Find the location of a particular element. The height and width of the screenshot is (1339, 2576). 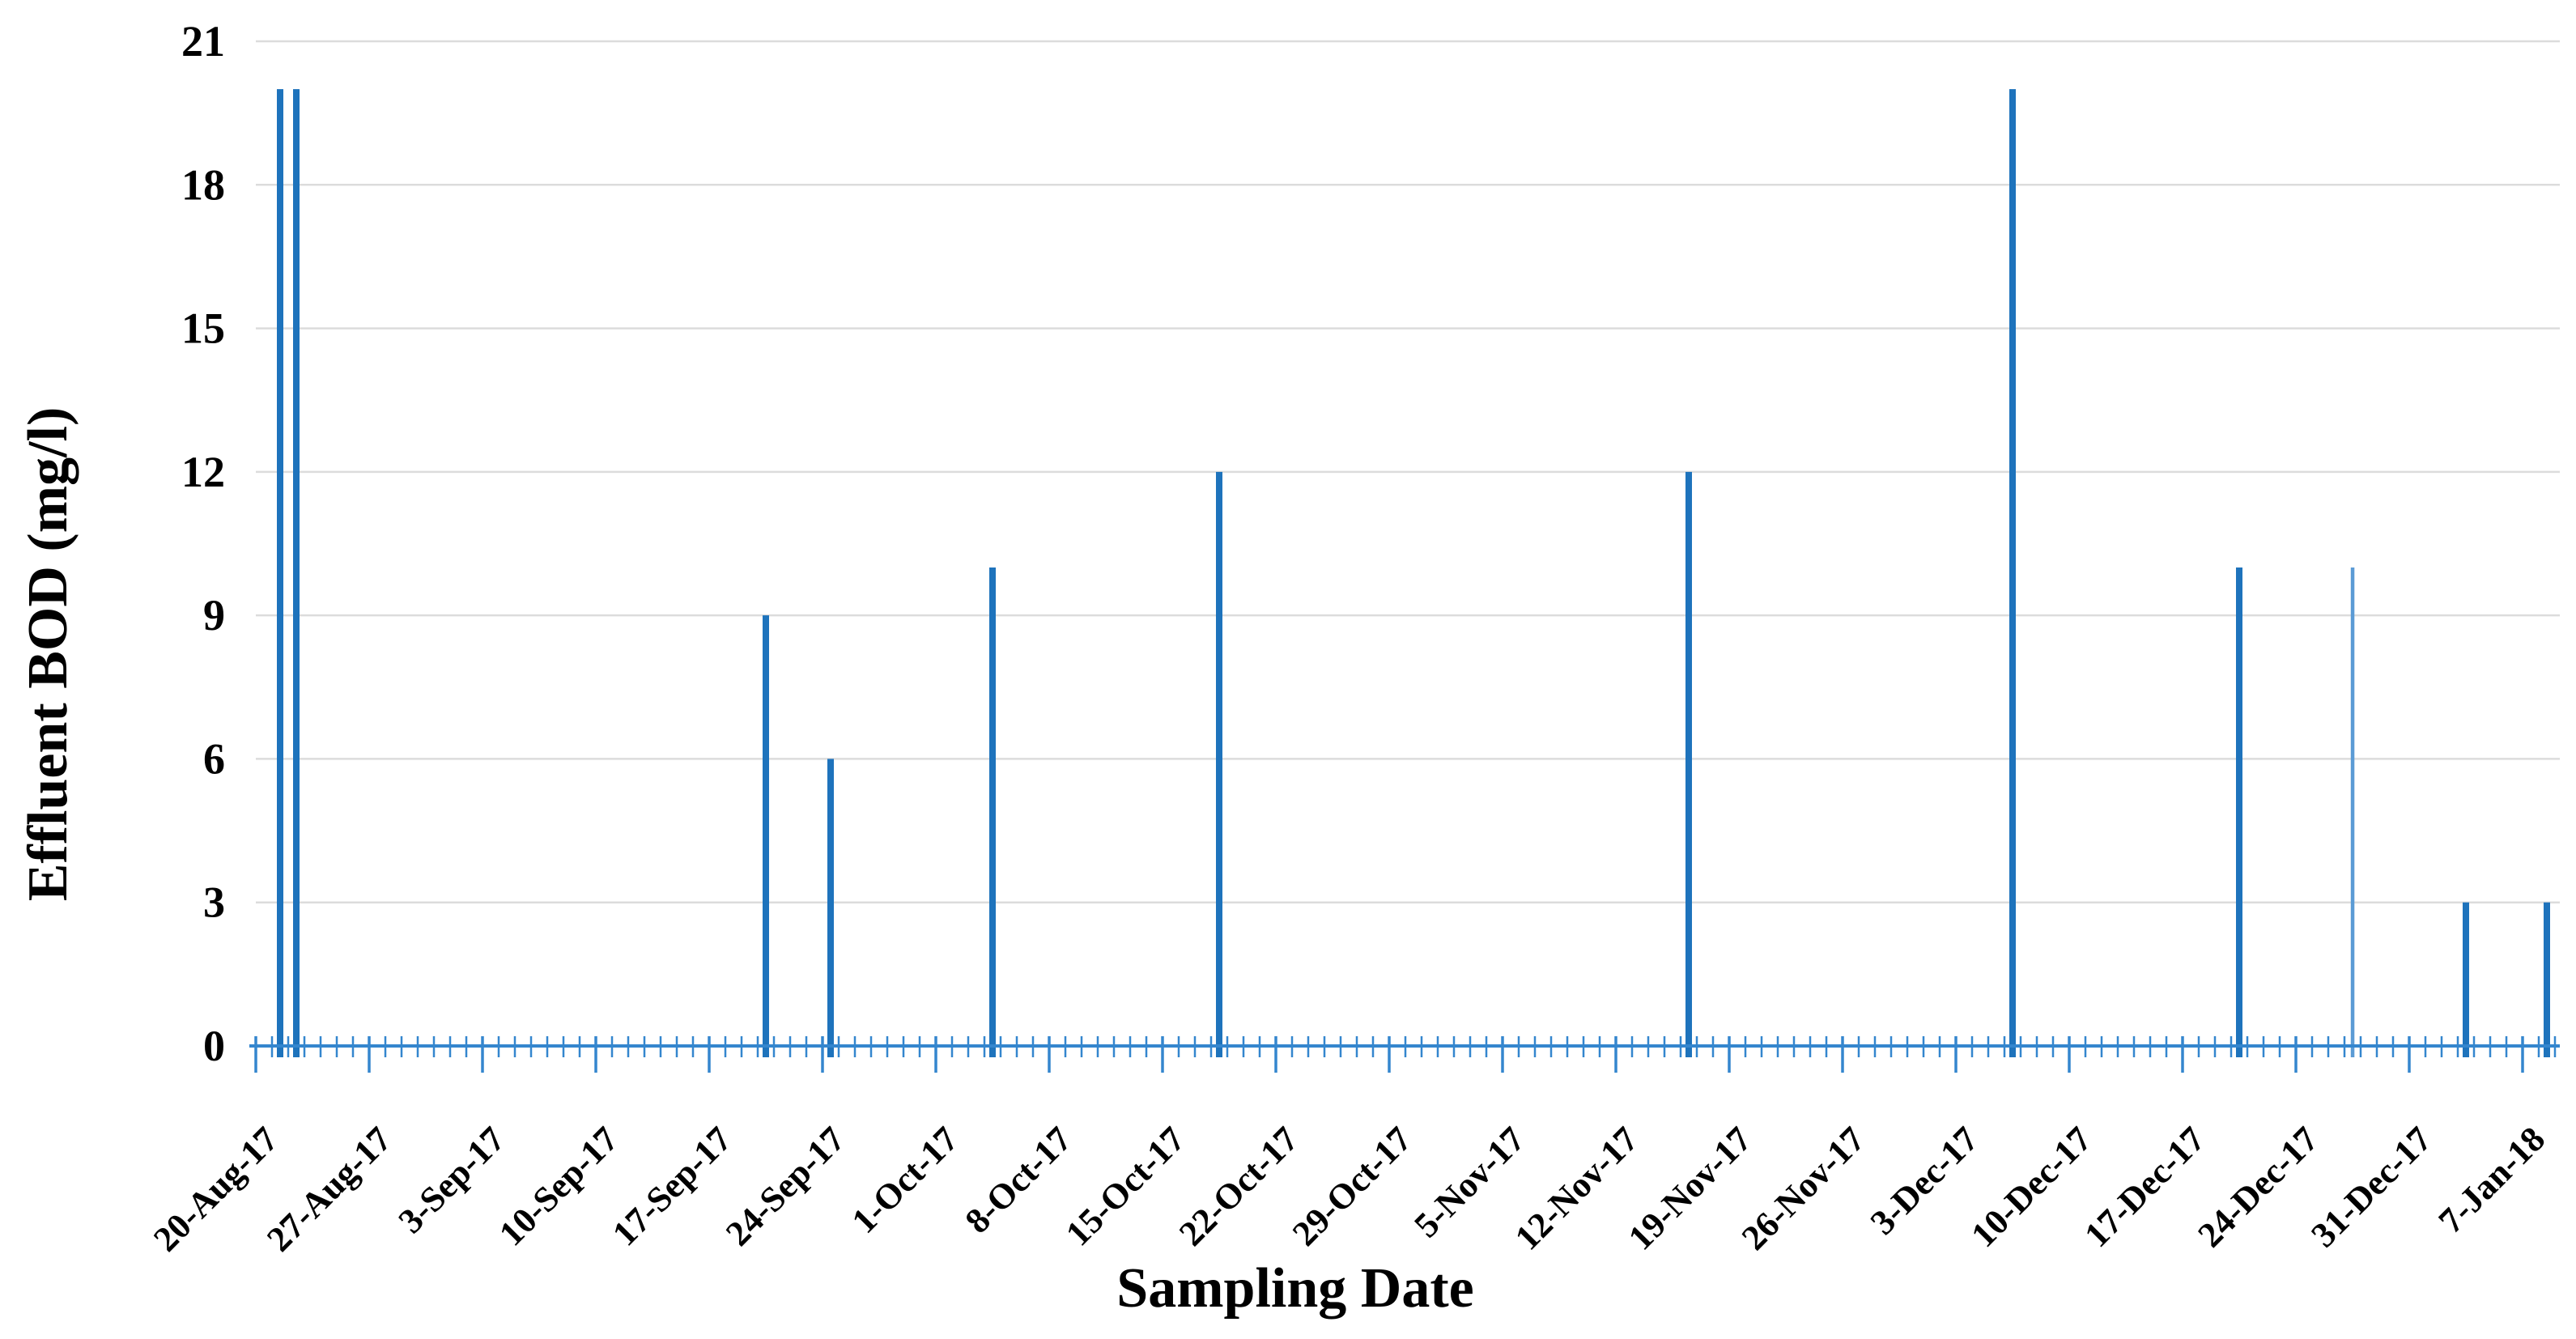

x-tick-label: 31-Dec-17 is located at coordinates (2371, 1187).